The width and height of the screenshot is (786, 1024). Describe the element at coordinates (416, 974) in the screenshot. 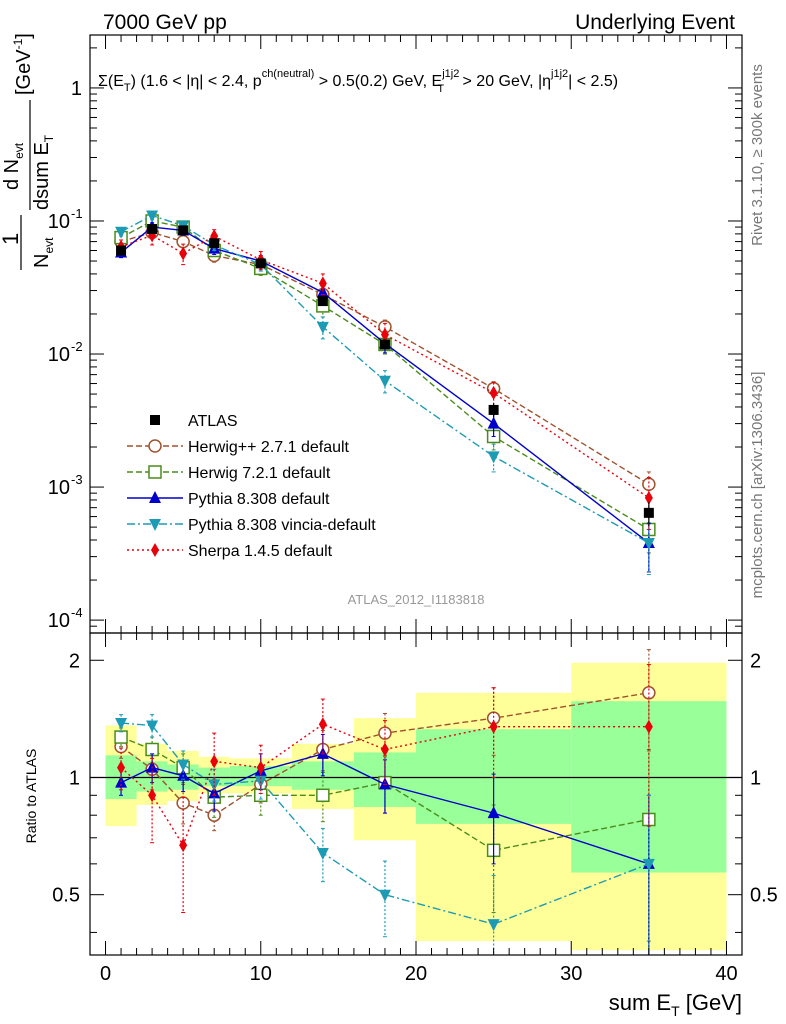

I see `x-tick-label: 20` at that location.